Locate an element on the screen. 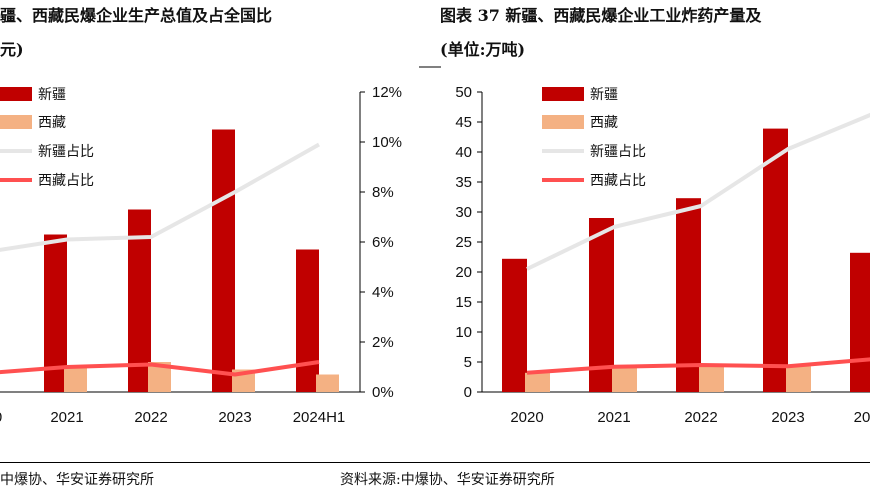 The width and height of the screenshot is (870, 492). left-y2-tick-label: 6% is located at coordinates (383, 242).